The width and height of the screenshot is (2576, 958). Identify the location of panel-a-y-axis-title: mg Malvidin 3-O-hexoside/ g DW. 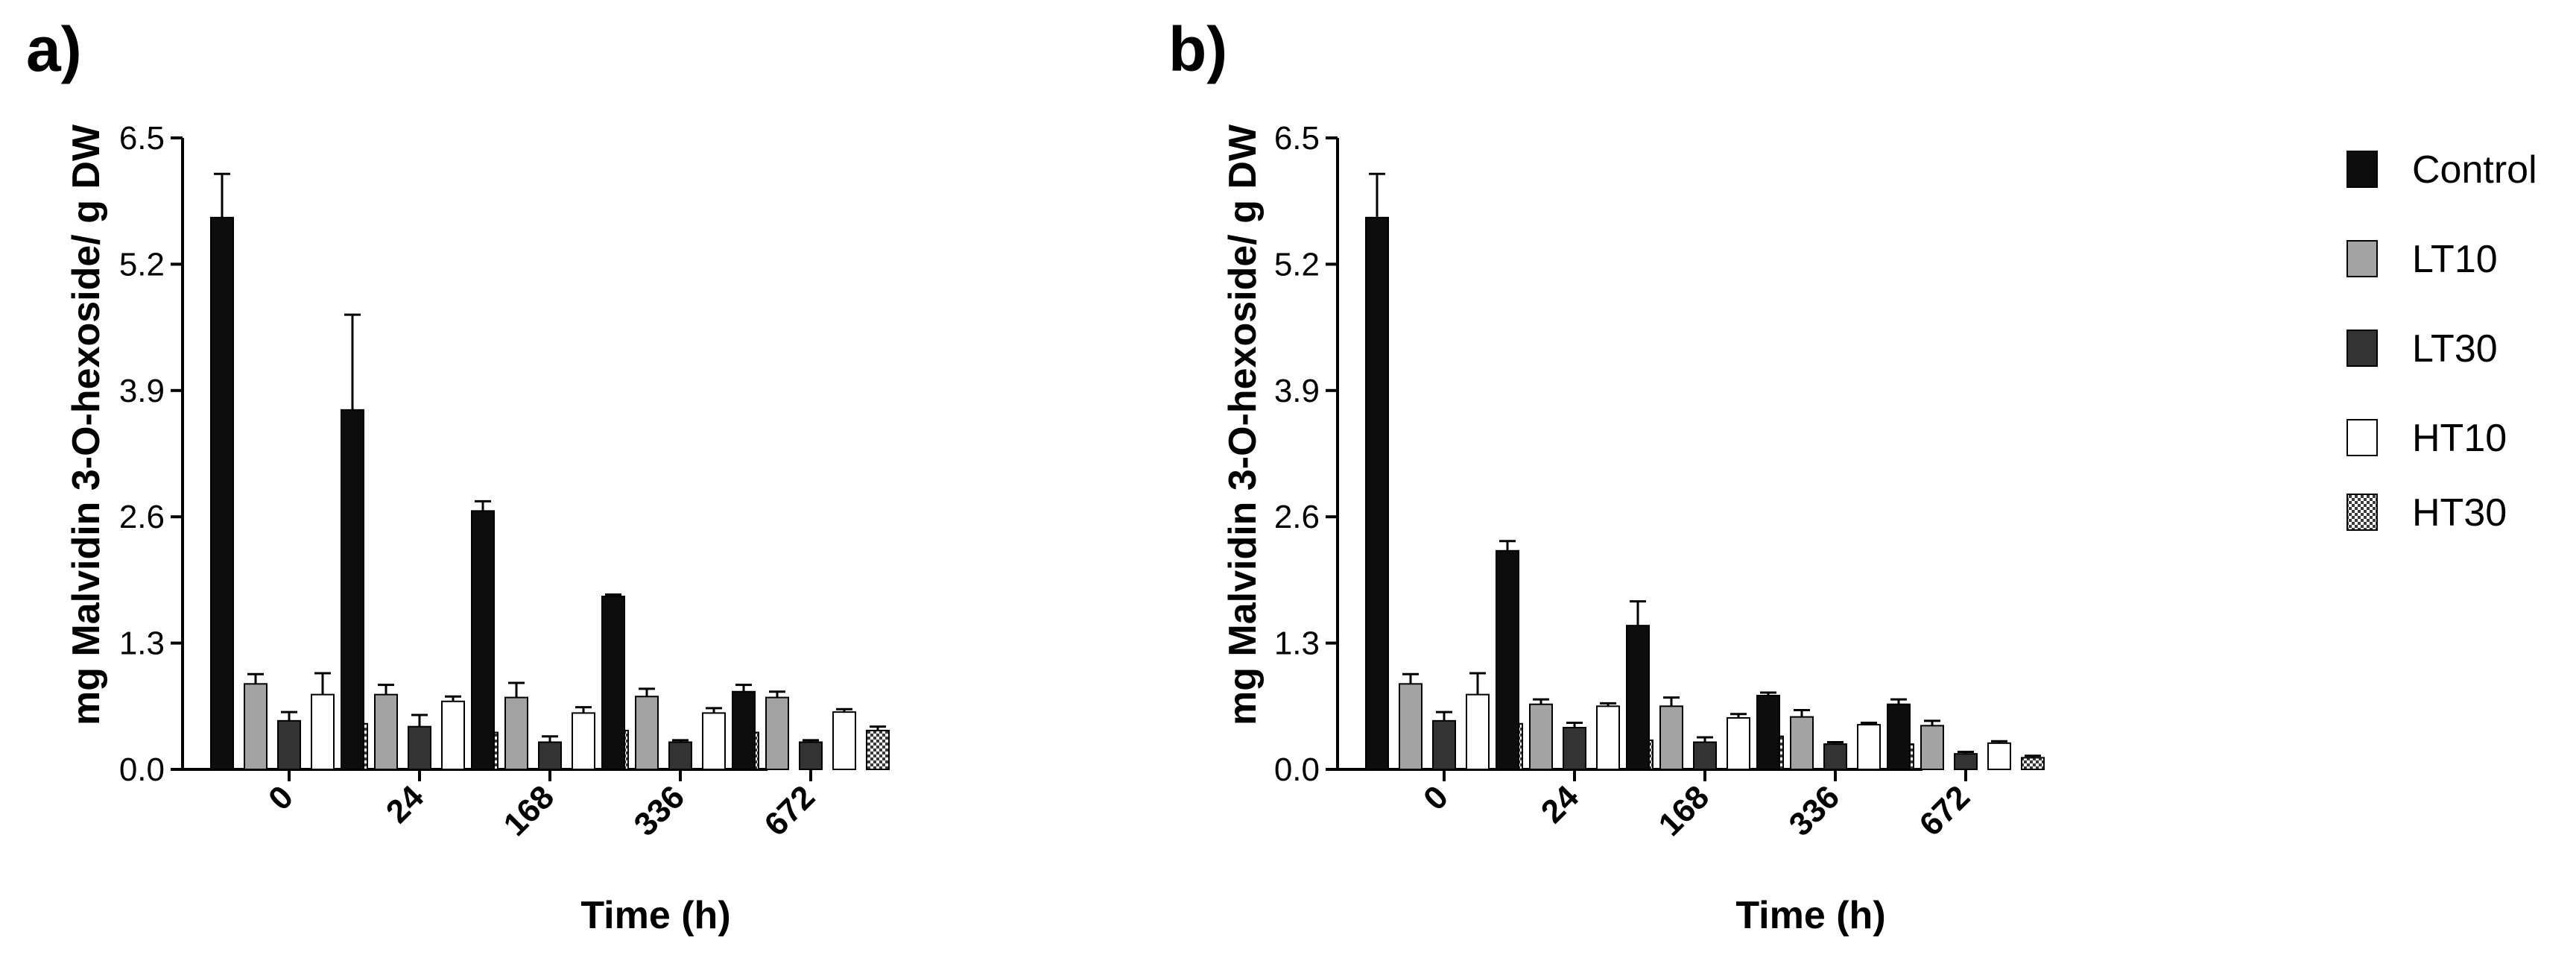
(86, 424).